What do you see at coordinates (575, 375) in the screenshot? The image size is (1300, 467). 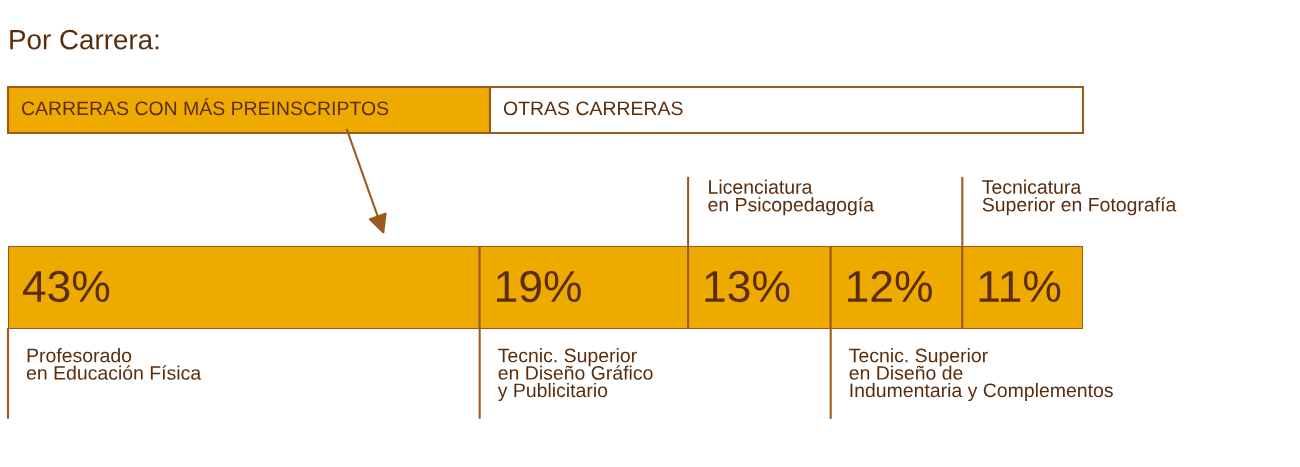 I see `series-label: Tecnic. Superior en Diseño Gráfico y Publicitario` at bounding box center [575, 375].